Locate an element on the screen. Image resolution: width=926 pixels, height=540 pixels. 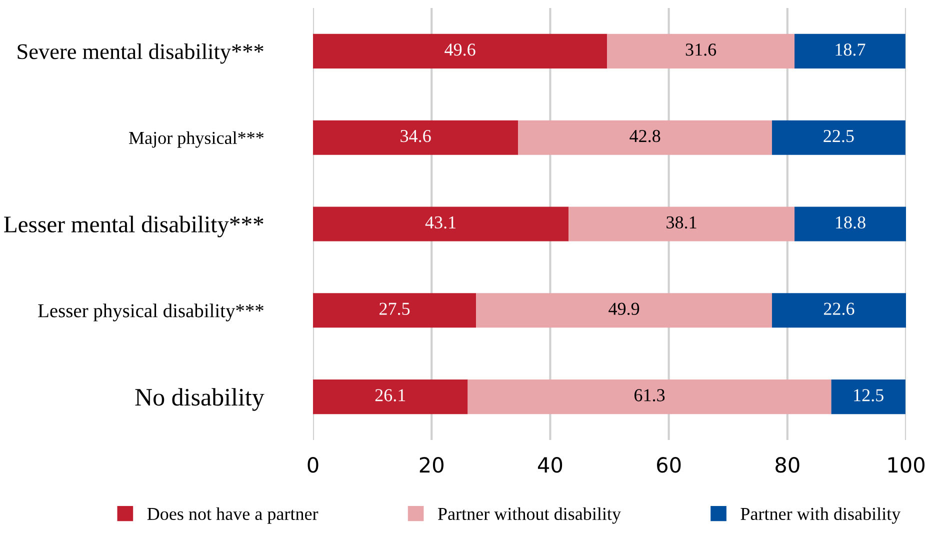
data-label: 31.6 is located at coordinates (701, 50).